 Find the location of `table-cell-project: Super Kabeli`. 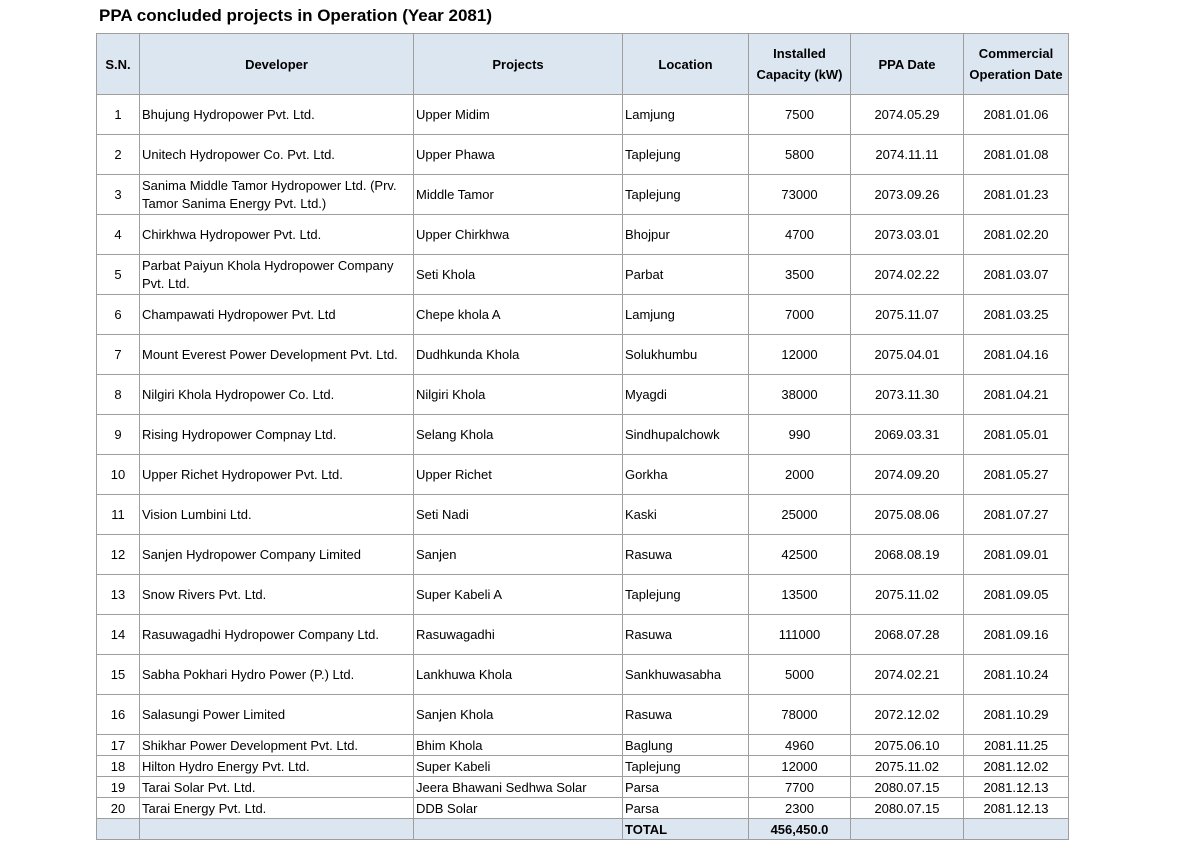

table-cell-project: Super Kabeli is located at coordinates (518, 766).